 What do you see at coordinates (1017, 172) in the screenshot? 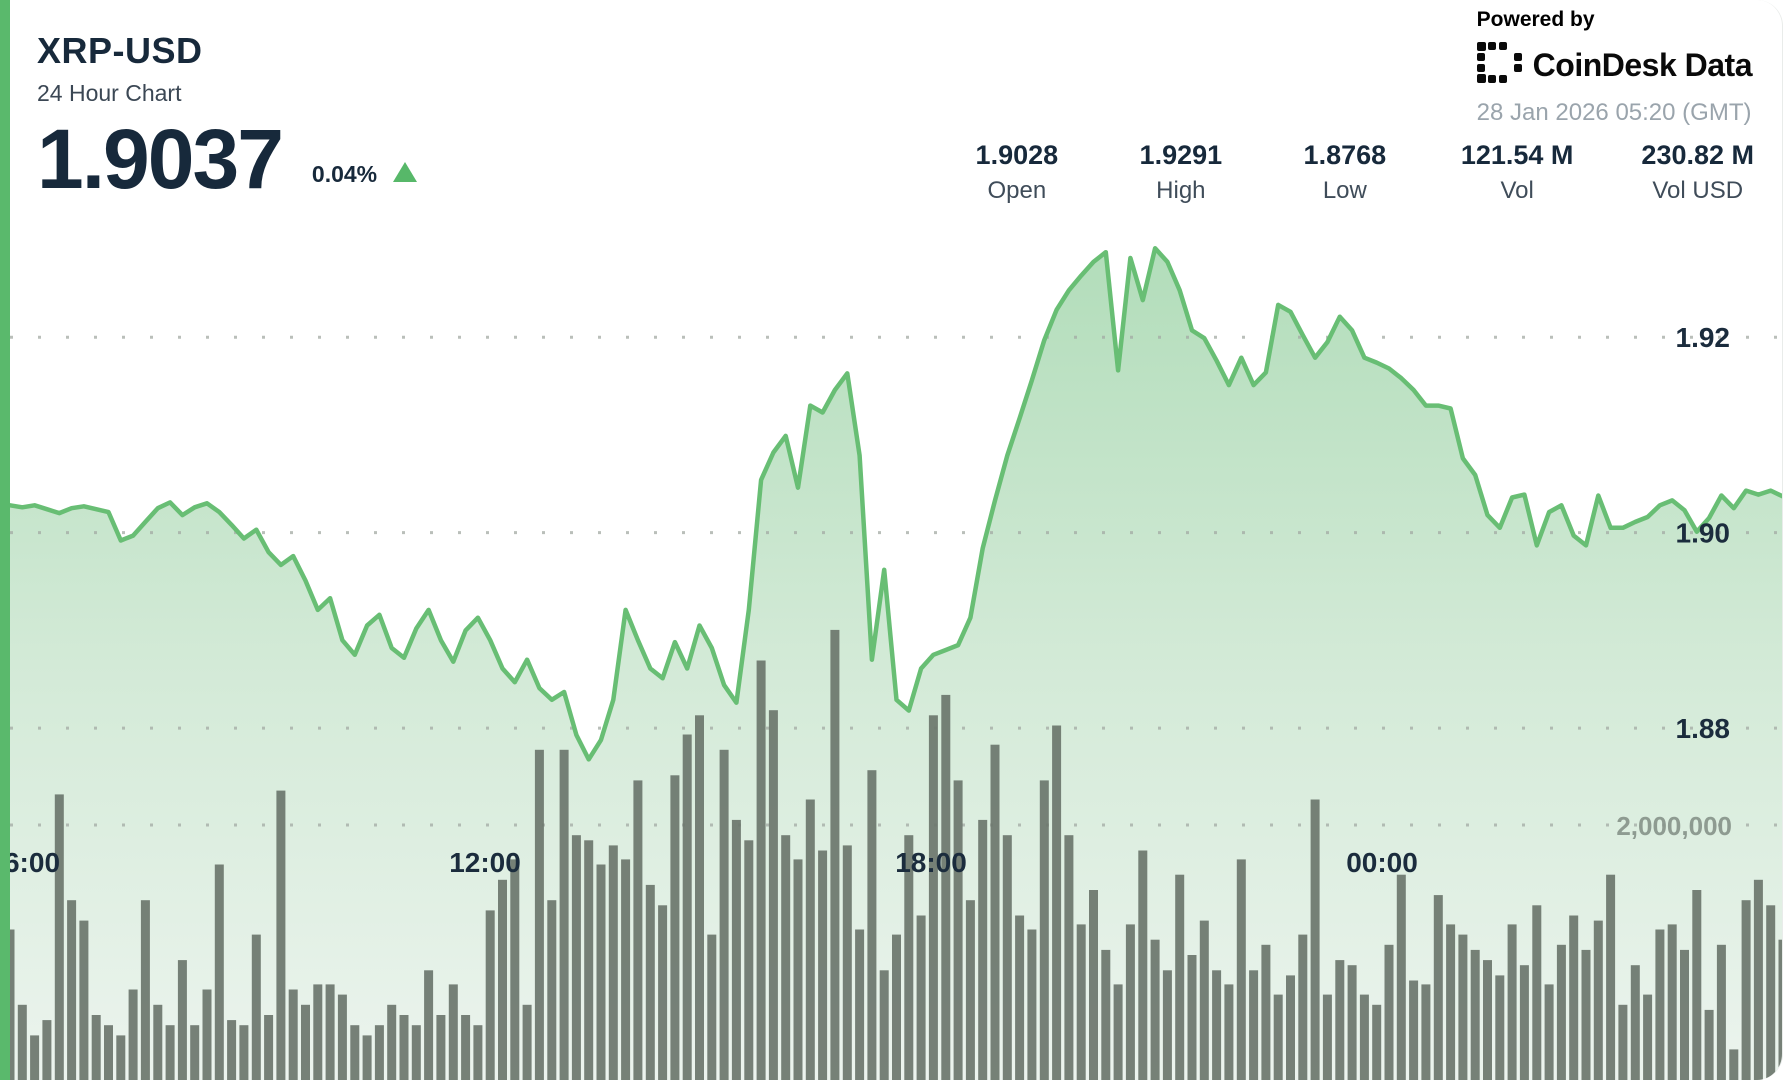
I see `stat-open: 1.9028 Open` at bounding box center [1017, 172].